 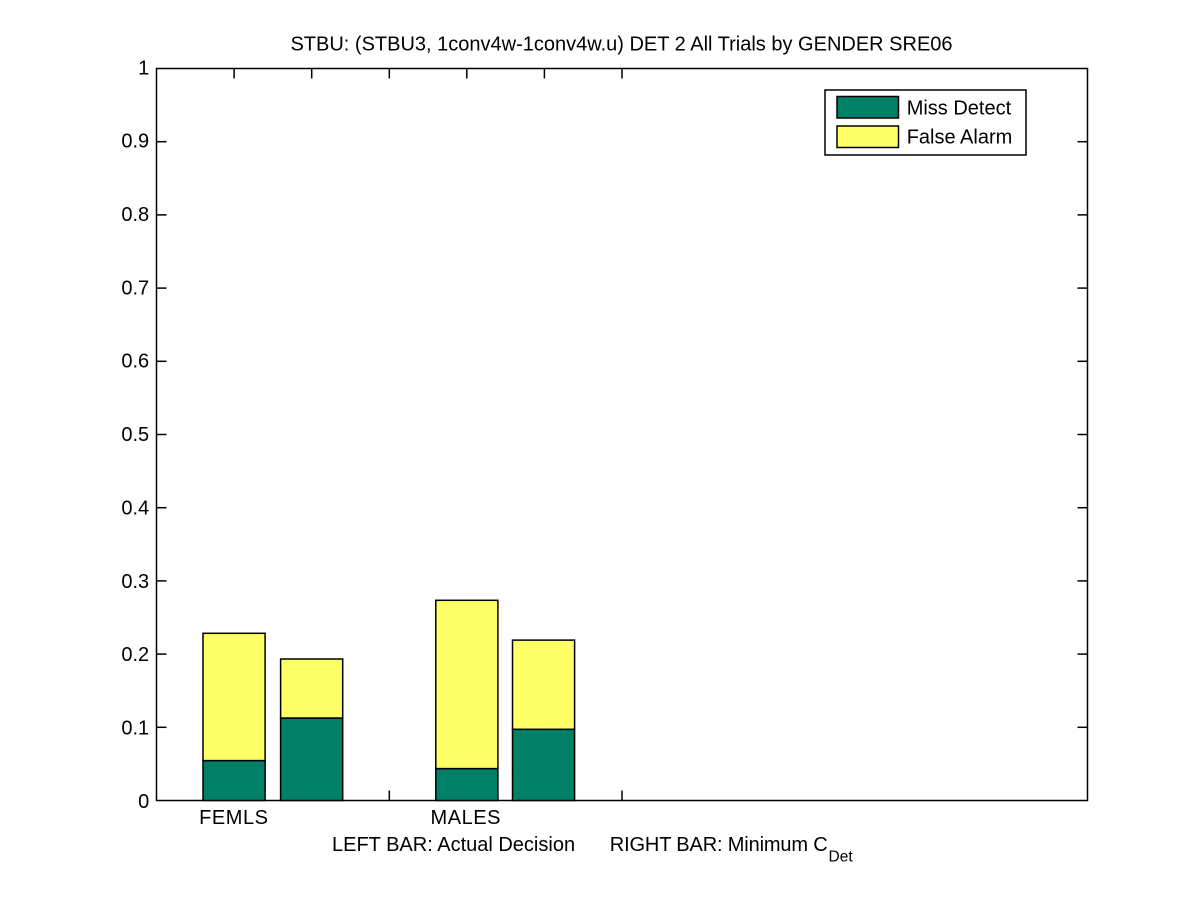 What do you see at coordinates (960, 138) in the screenshot?
I see `svg-text: False Alarm` at bounding box center [960, 138].